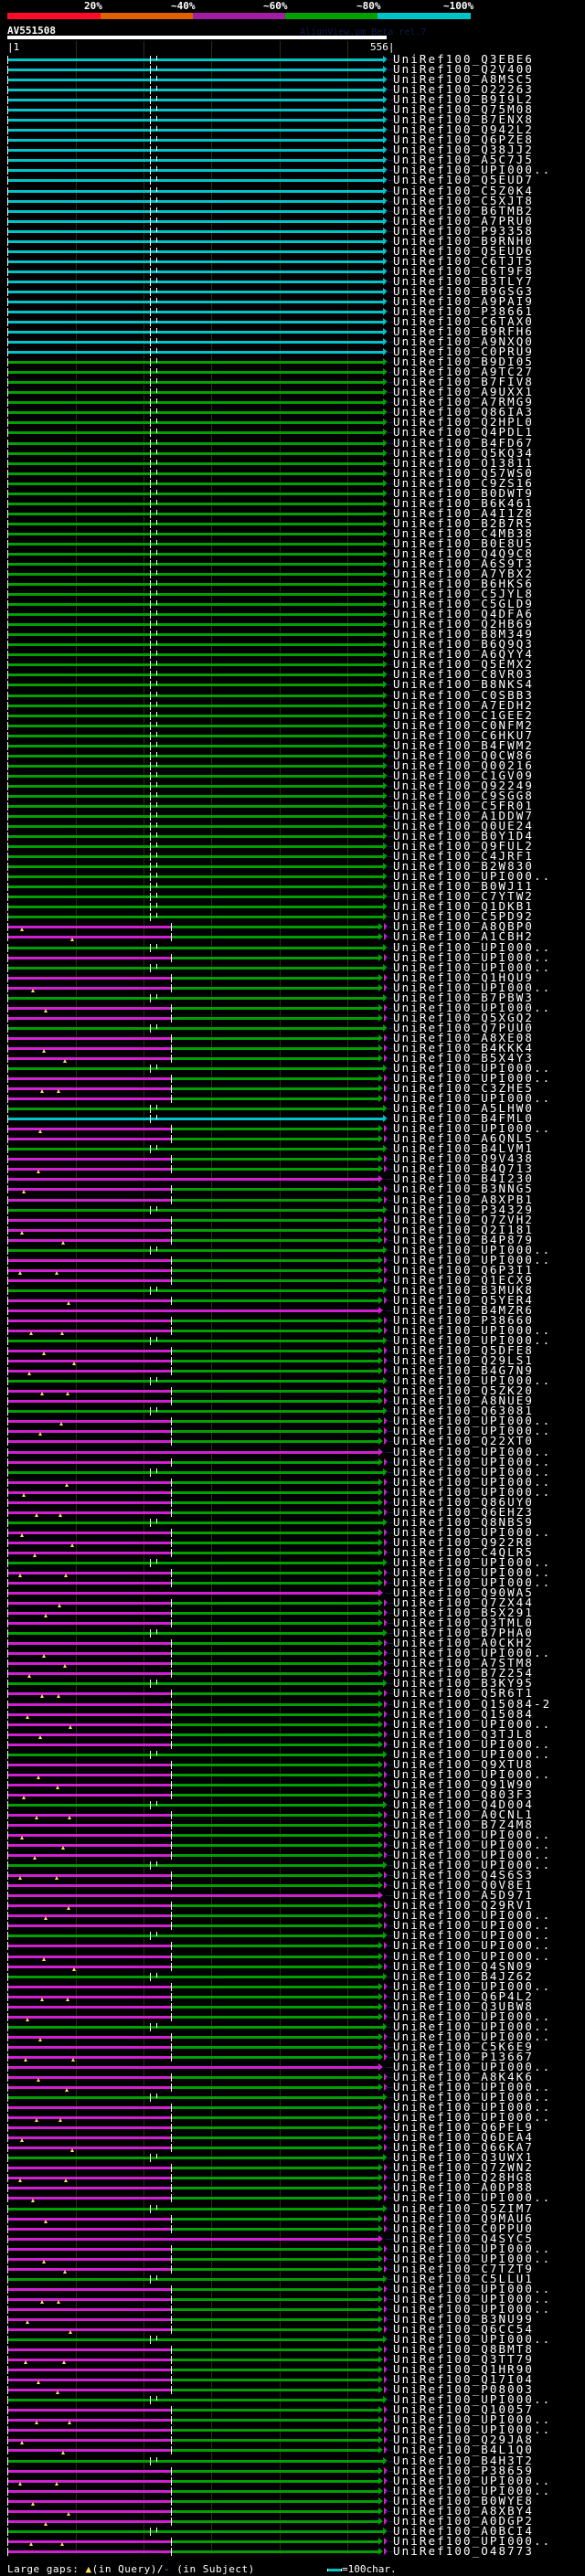 Image resolution: width=585 pixels, height=2576 pixels. What do you see at coordinates (293, 301) in the screenshot?
I see `alignment-row: UniRef100_A9PAI9` at bounding box center [293, 301].